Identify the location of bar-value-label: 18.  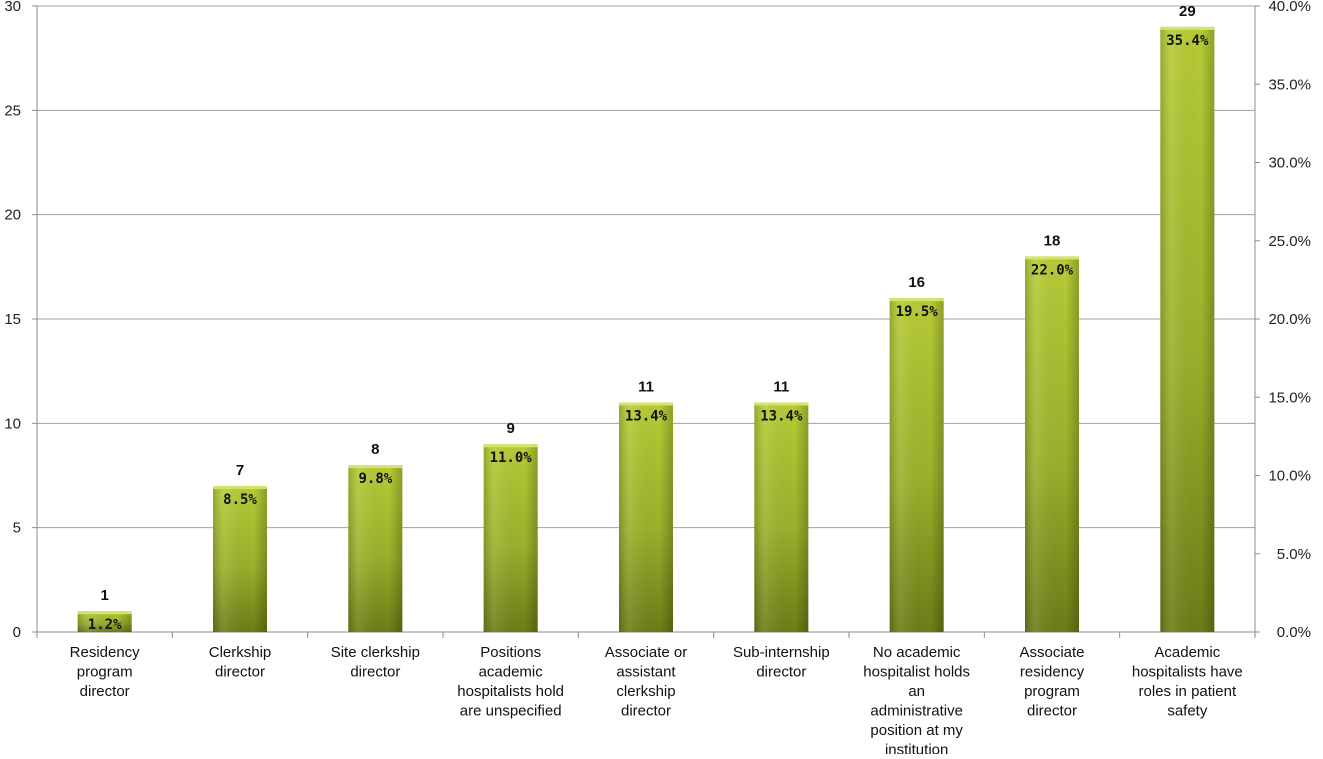
(1052, 240).